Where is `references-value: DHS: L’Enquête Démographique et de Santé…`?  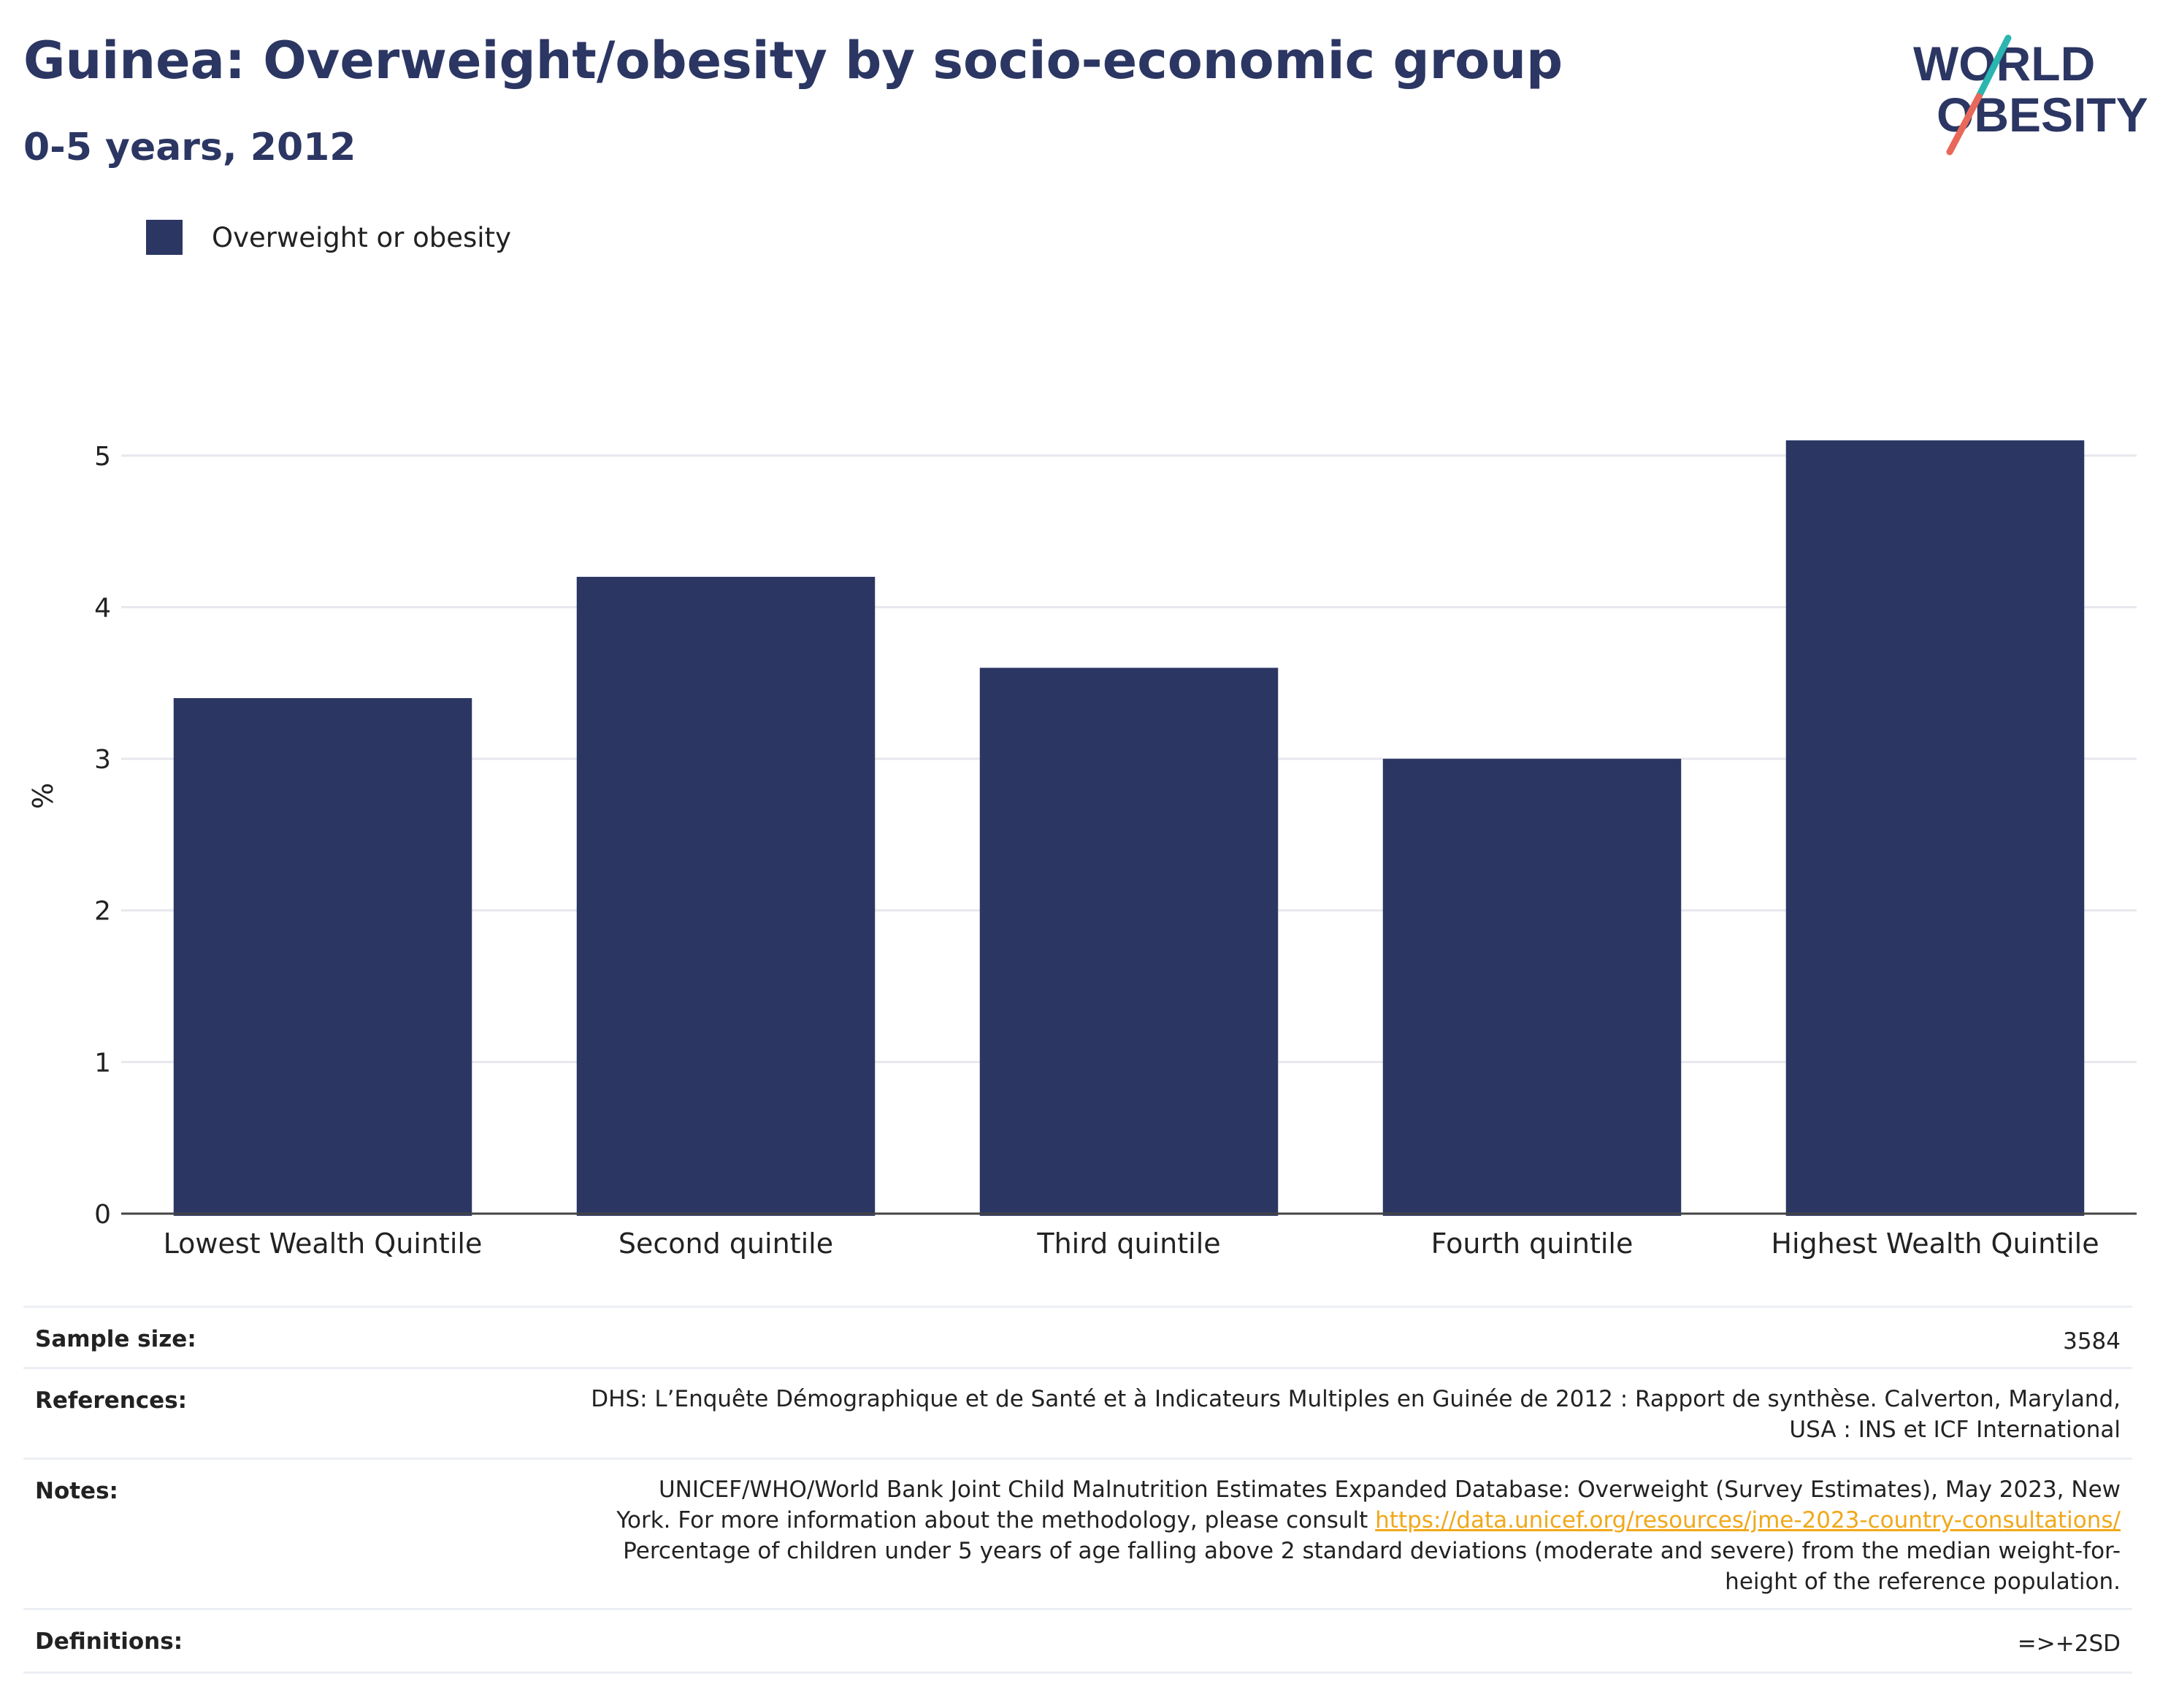 references-value: DHS: L’Enquête Démographique et de Santé… is located at coordinates (1356, 1414).